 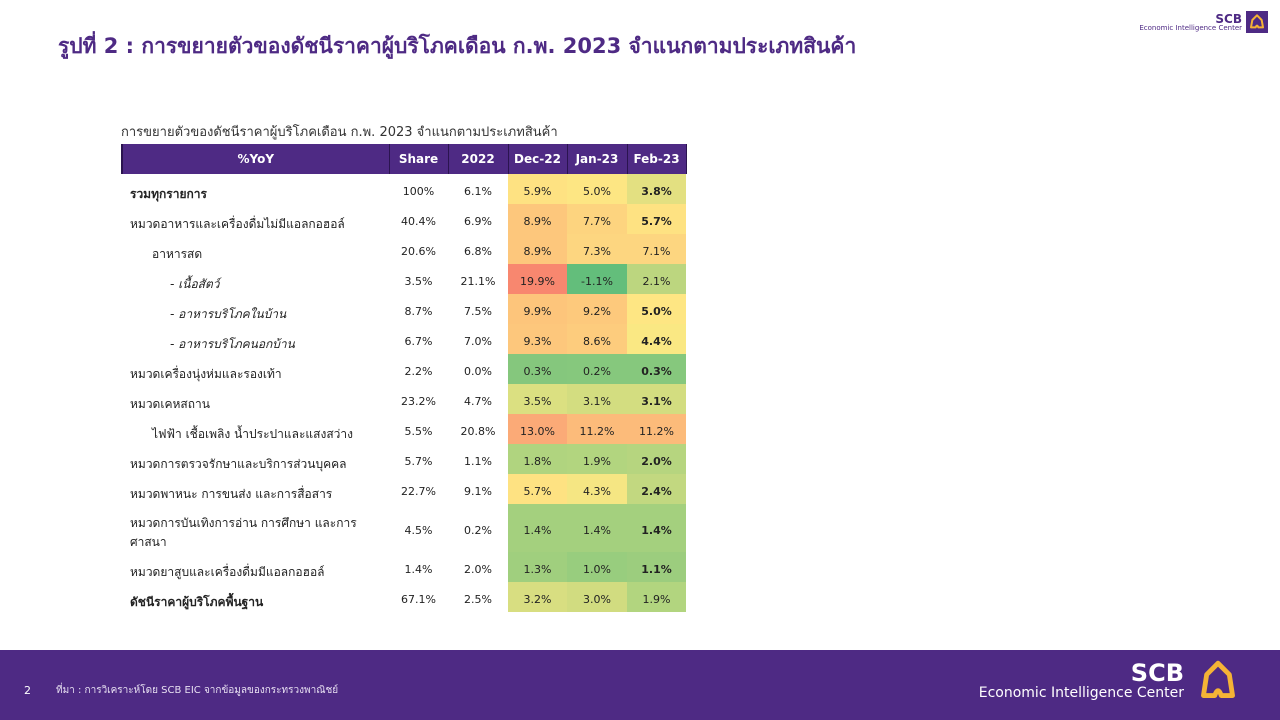 I want to click on table-cell: 2.1%, so click(x=656, y=279).